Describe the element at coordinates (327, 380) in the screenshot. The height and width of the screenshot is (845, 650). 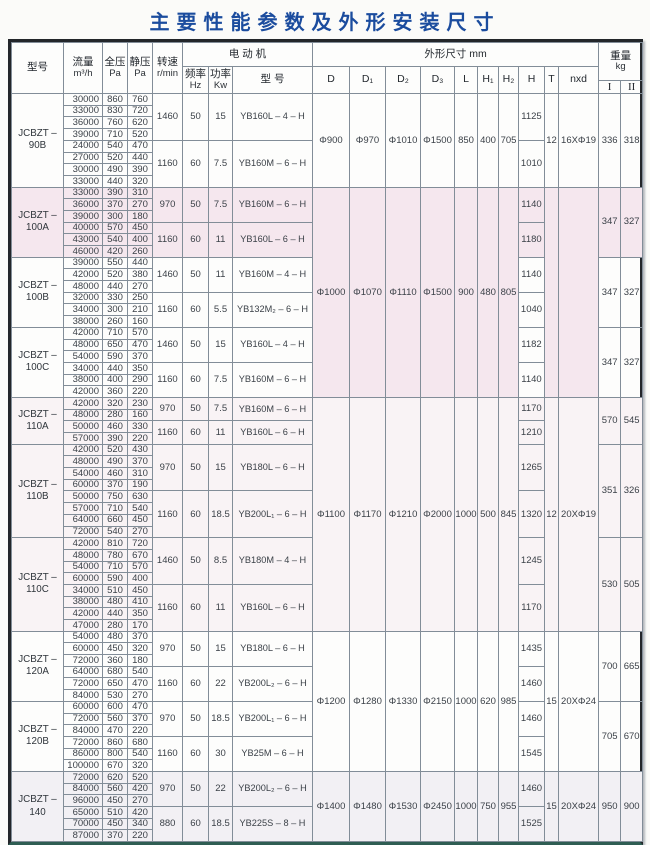
I see `spec-row: 38000 400 290` at that location.